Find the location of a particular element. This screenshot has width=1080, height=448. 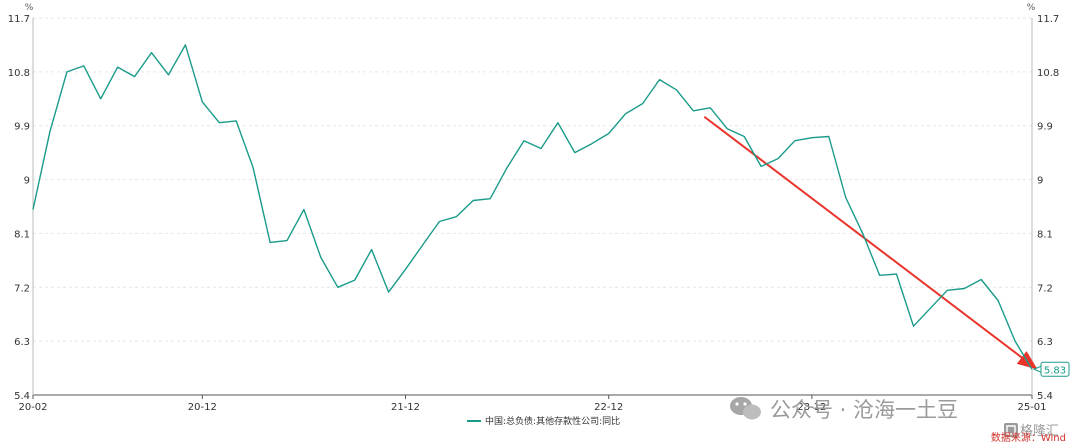

gelonghui-logo-icon is located at coordinates (1011, 430).